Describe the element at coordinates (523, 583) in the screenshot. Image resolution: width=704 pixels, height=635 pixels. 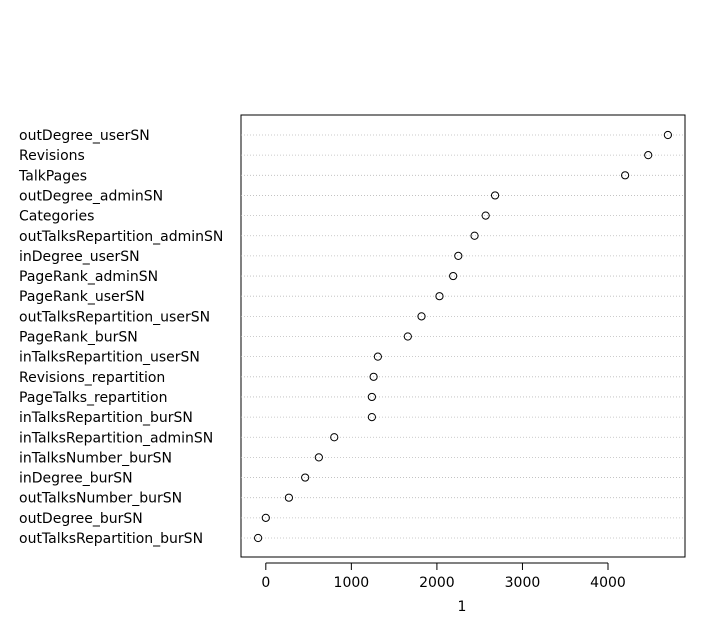
I see `x-tick-label: 3000` at that location.